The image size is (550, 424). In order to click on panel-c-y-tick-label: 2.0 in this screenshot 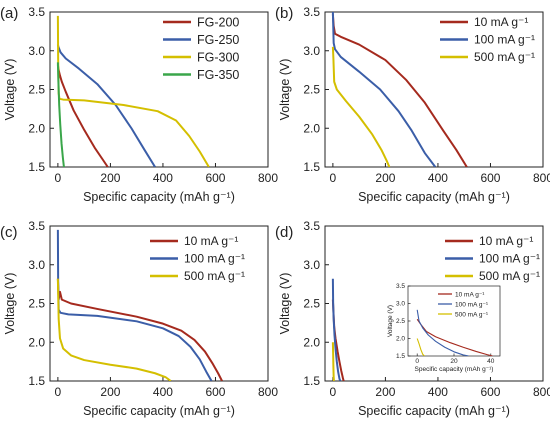, I will do `click(36, 342)`.